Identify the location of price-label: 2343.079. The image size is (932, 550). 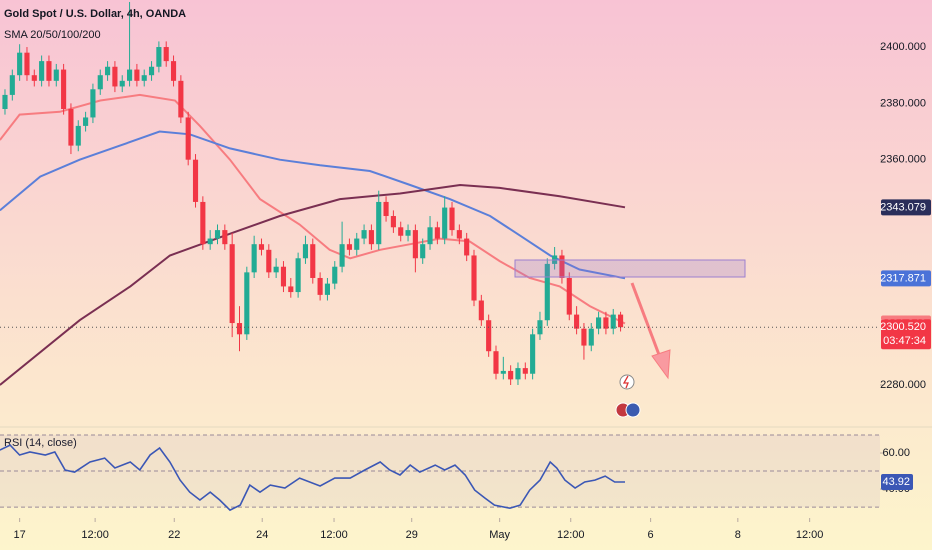
(903, 207).